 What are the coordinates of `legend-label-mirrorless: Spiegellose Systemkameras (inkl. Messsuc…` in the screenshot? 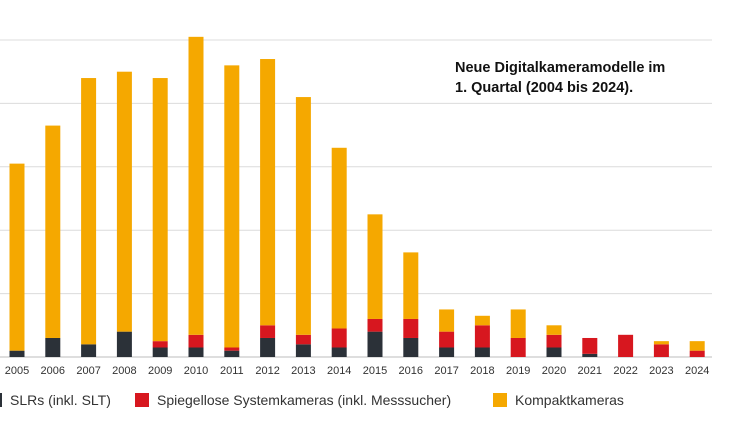 It's located at (304, 400).